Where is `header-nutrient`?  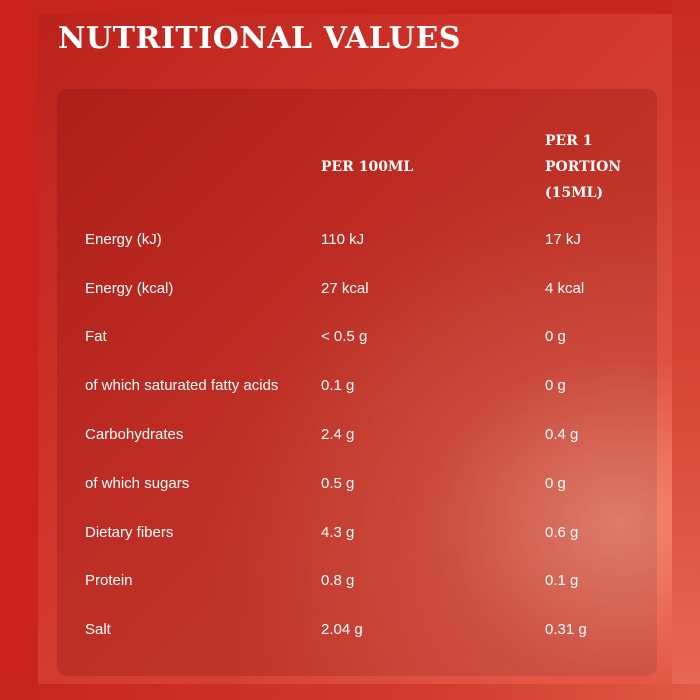 header-nutrient is located at coordinates (203, 167).